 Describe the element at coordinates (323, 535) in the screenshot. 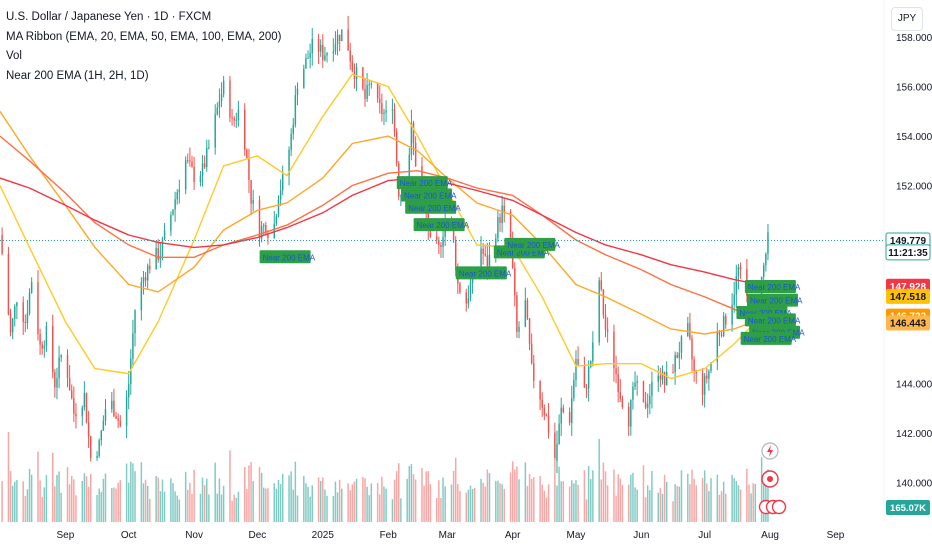

I see `x-tick-label: 2025` at that location.